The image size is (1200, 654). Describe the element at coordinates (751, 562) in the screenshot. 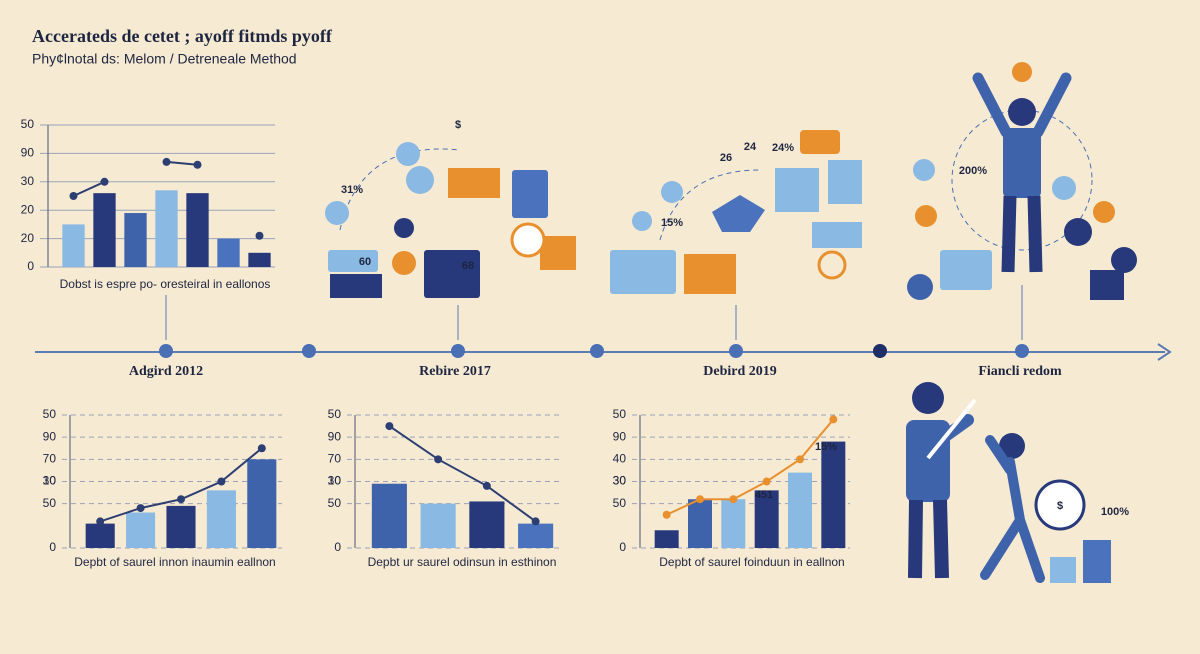

I see `chart-caption: Depbt of saurel foinduun in eallnon` at that location.